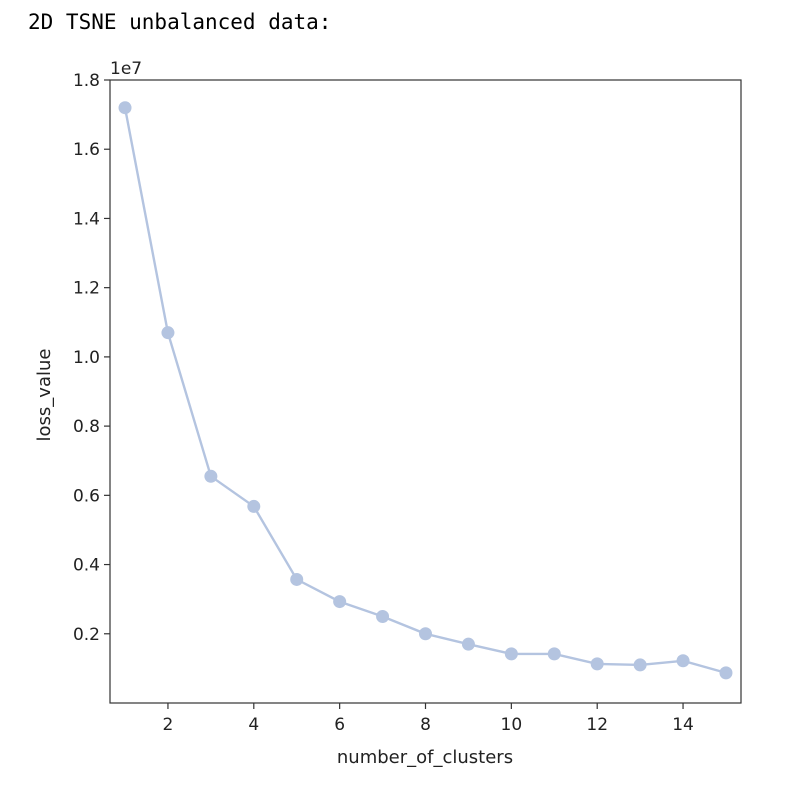 This screenshot has height=790, width=788. Describe the element at coordinates (597, 725) in the screenshot. I see `x-tick-label: 12` at that location.